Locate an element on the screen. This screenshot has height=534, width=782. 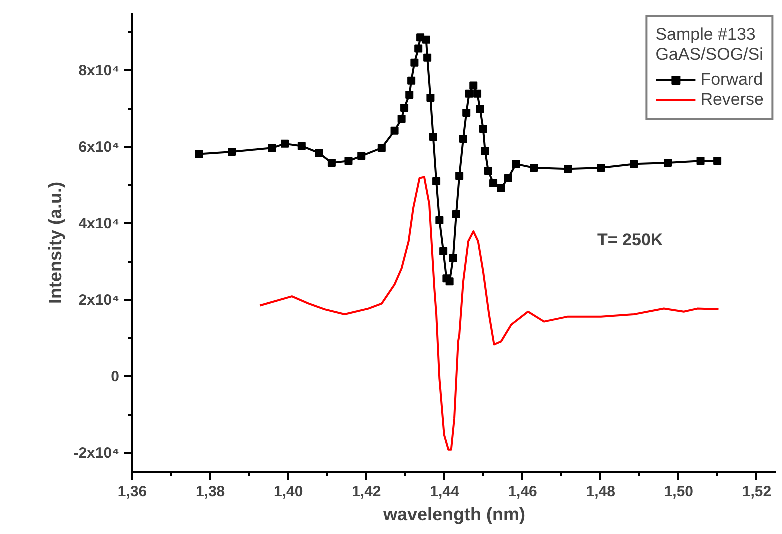
x-tick-label: 1,40 is located at coordinates (289, 492).